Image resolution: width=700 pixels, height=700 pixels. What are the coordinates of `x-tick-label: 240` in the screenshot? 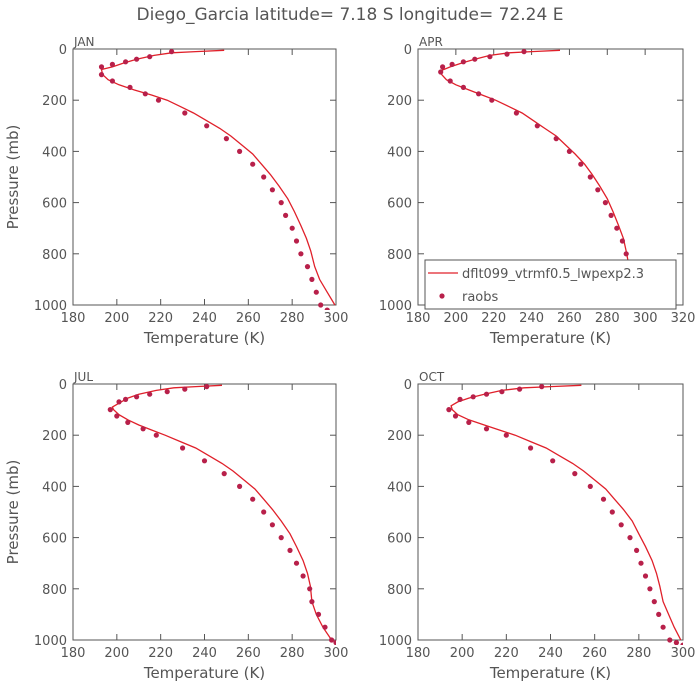 It's located at (204, 318).